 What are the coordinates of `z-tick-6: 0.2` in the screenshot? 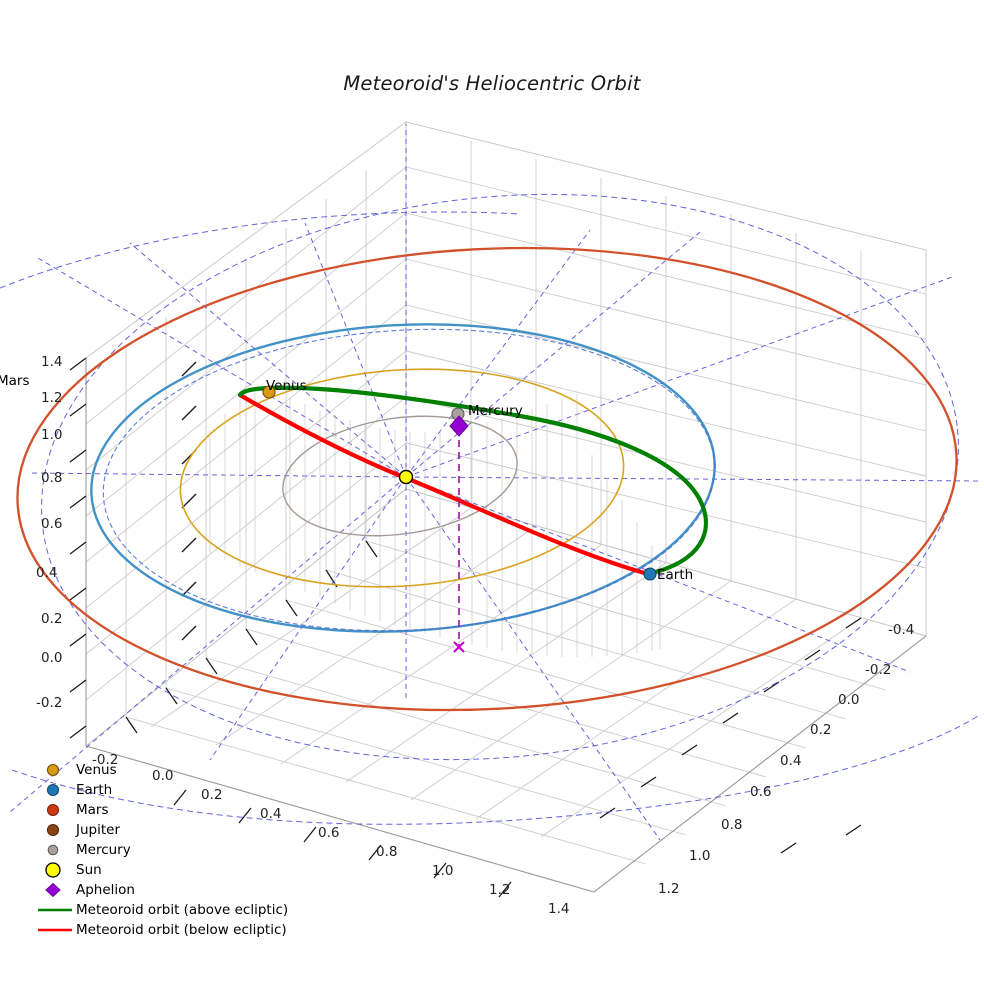 It's located at (52, 619).